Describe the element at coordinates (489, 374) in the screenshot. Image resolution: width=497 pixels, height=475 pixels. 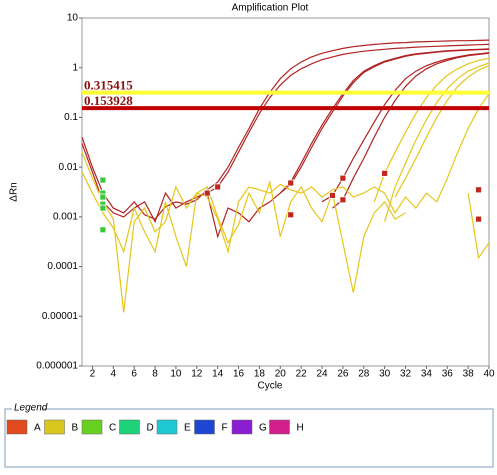
I see `x-tick-label: 40` at that location.